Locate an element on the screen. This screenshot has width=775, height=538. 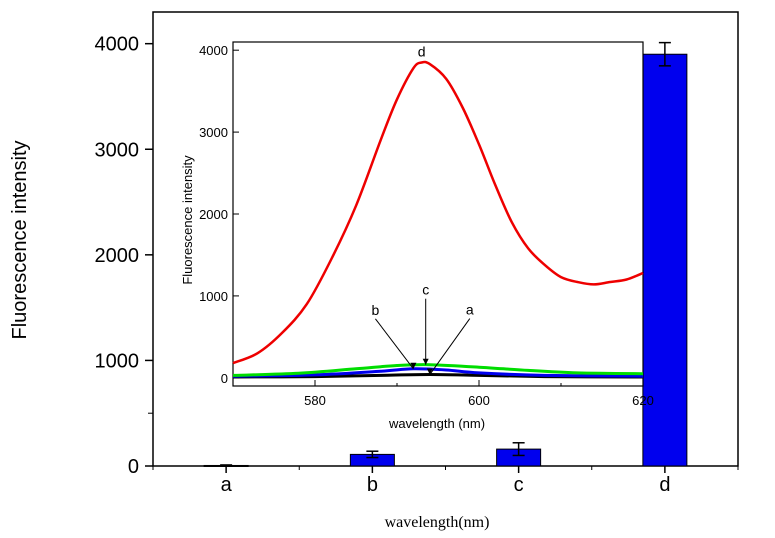
series-line-c is located at coordinates (438, 370).